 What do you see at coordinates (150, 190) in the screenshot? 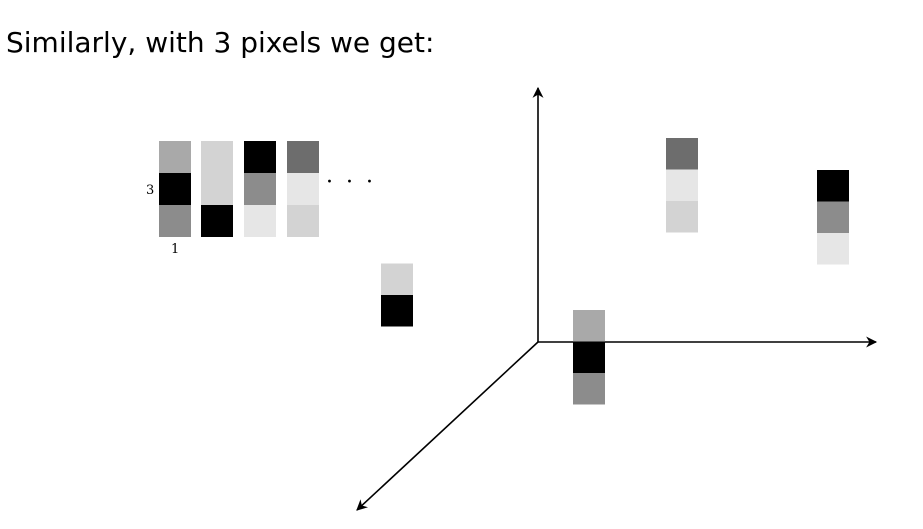
I see `pixel-index-label-top: 3` at bounding box center [150, 190].